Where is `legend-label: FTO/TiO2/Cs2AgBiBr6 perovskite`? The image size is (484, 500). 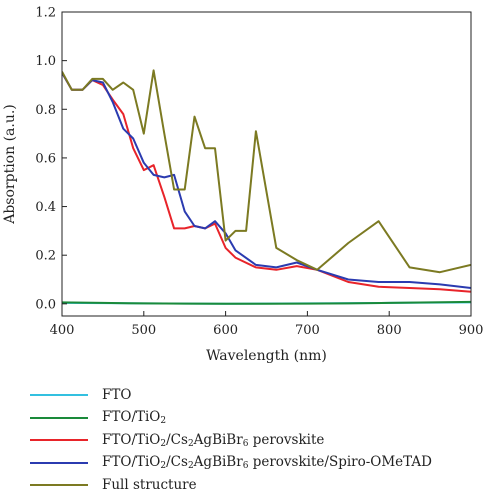
legend-label: FTO/TiO2/Cs2AgBiBr6 perovskite is located at coordinates (213, 440).